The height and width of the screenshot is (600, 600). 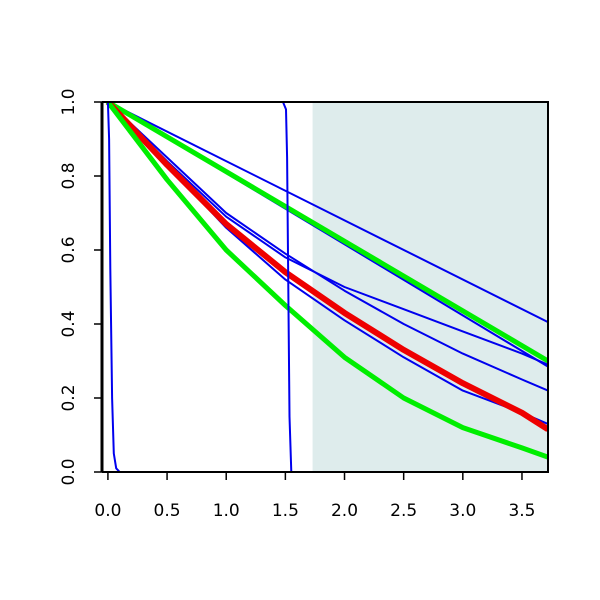 I want to click on y-tick-label: 0.0, so click(x=69, y=471).